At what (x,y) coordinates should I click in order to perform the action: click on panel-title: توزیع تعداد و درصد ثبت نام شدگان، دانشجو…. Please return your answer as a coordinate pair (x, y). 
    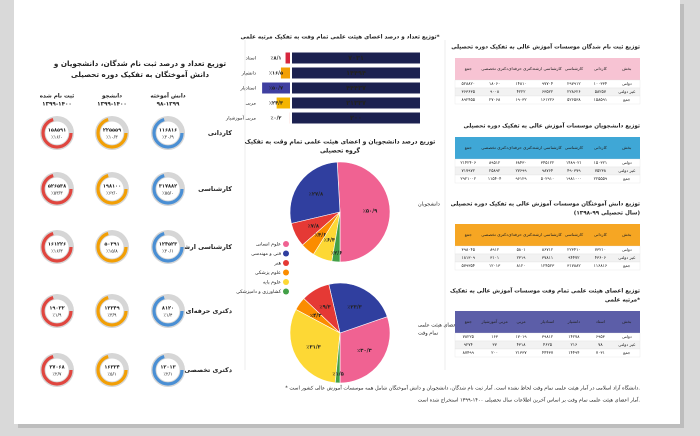
    Looking at the image, I should click on (139, 63).